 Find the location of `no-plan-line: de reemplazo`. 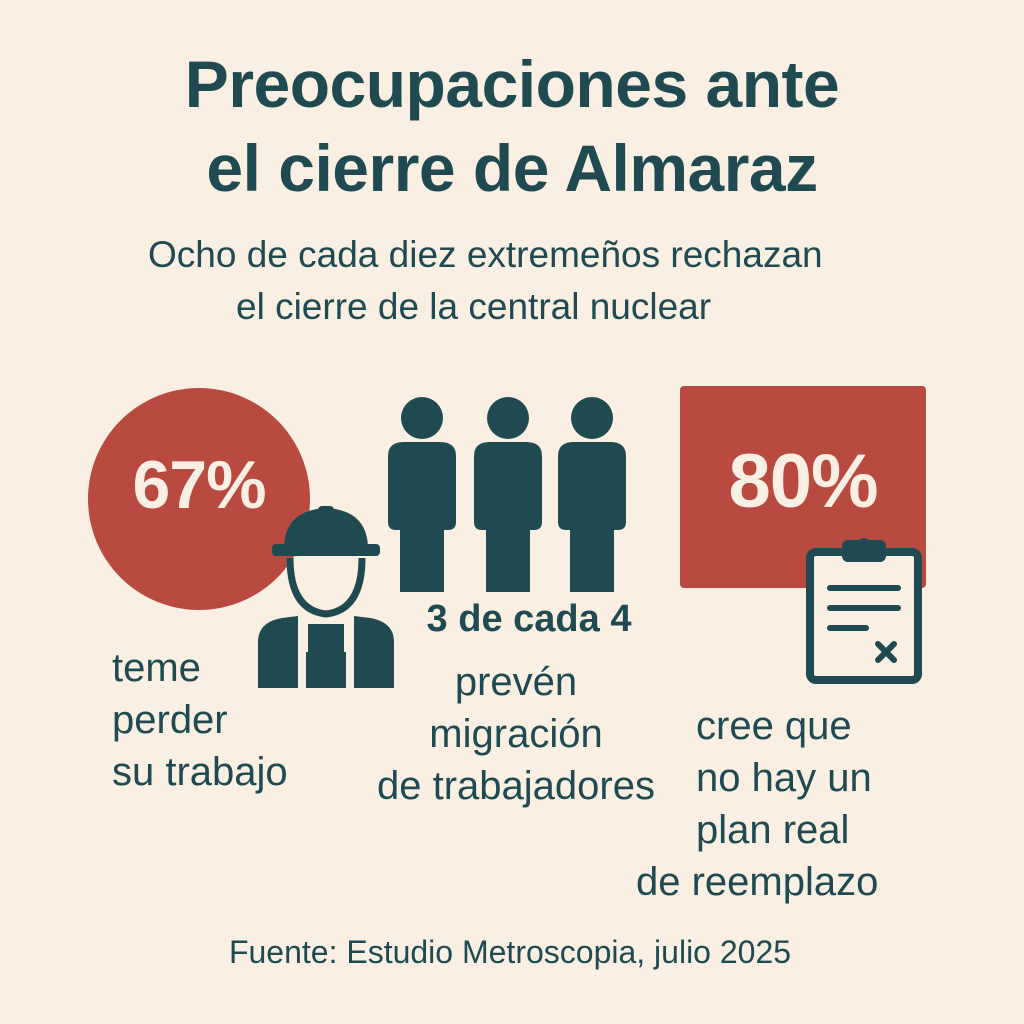

no-plan-line: de reemplazo is located at coordinates (757, 882).